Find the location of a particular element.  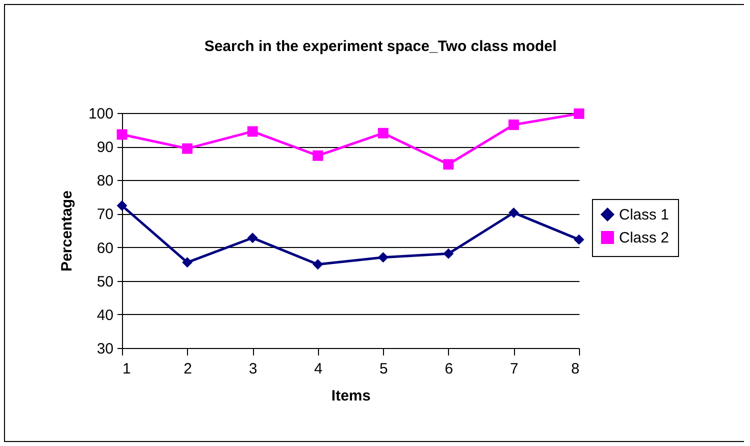

y-axis-title: Percentage is located at coordinates (67, 231).